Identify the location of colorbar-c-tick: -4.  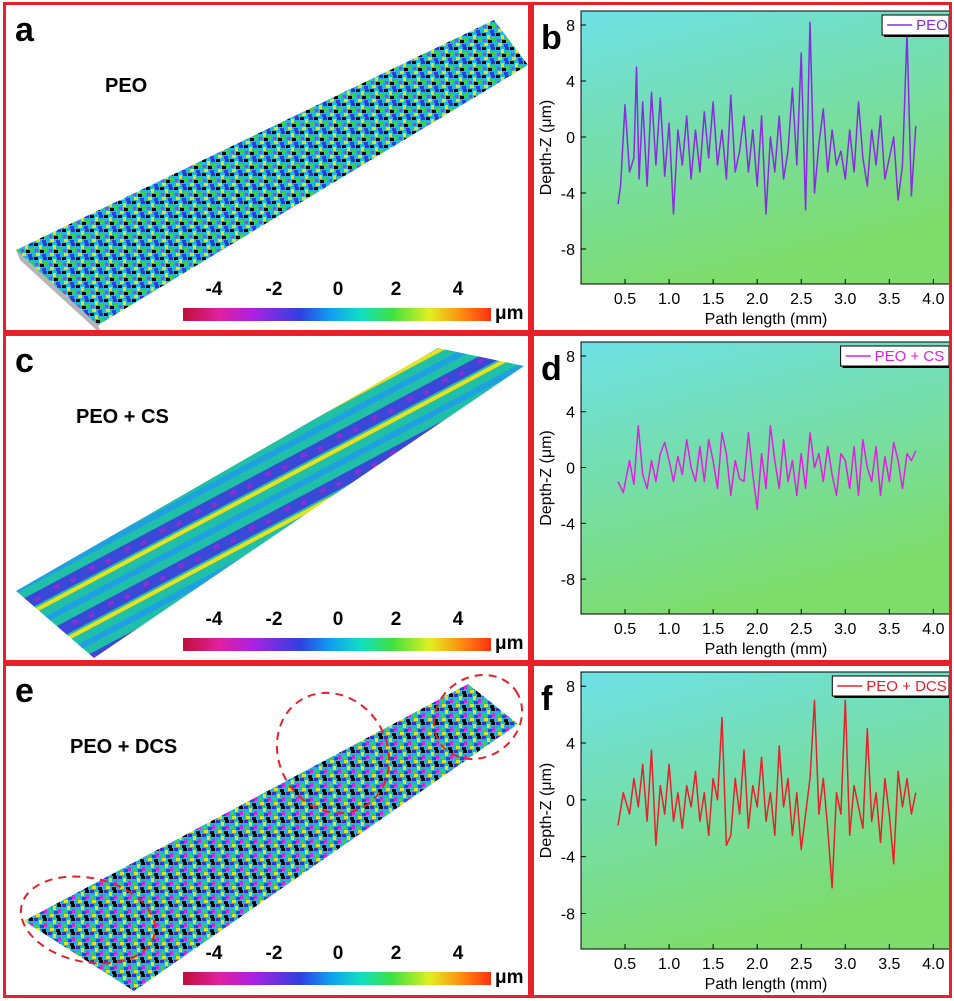
(214, 619).